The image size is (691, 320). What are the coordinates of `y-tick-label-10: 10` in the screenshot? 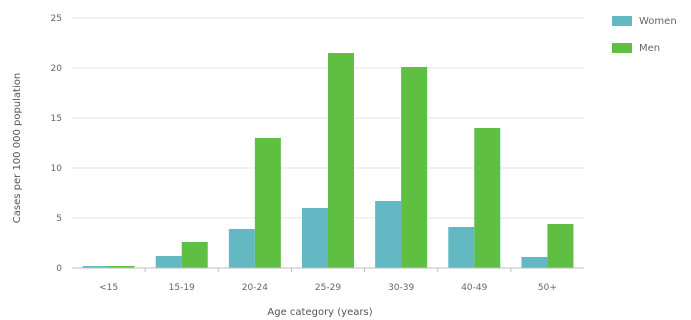 It's located at (57, 169).